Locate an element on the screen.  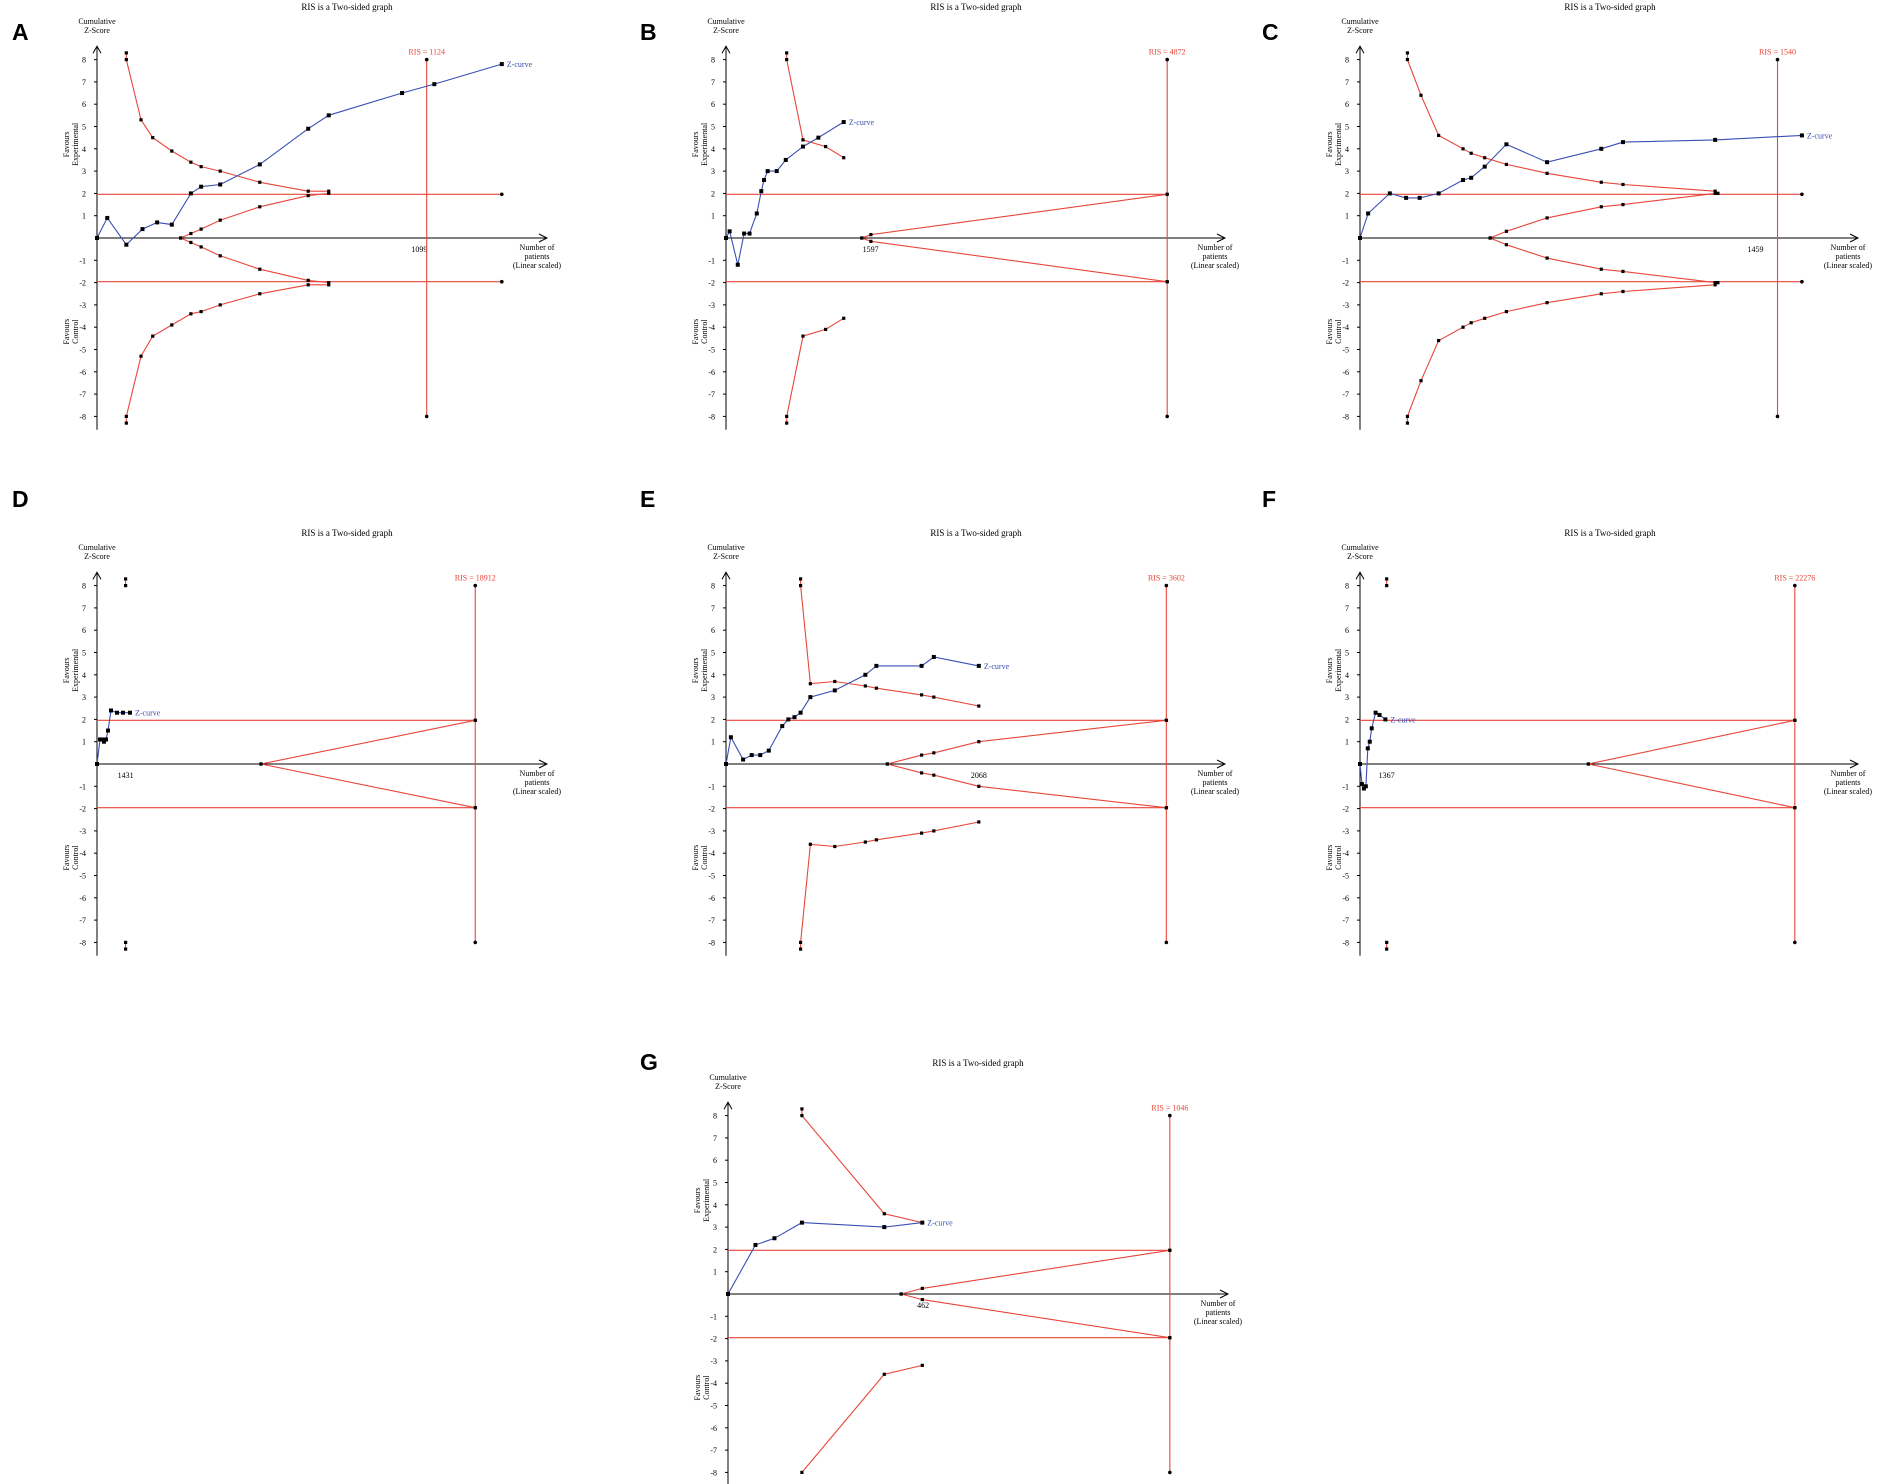
y-tick-label: -4 is located at coordinates (82, 327).